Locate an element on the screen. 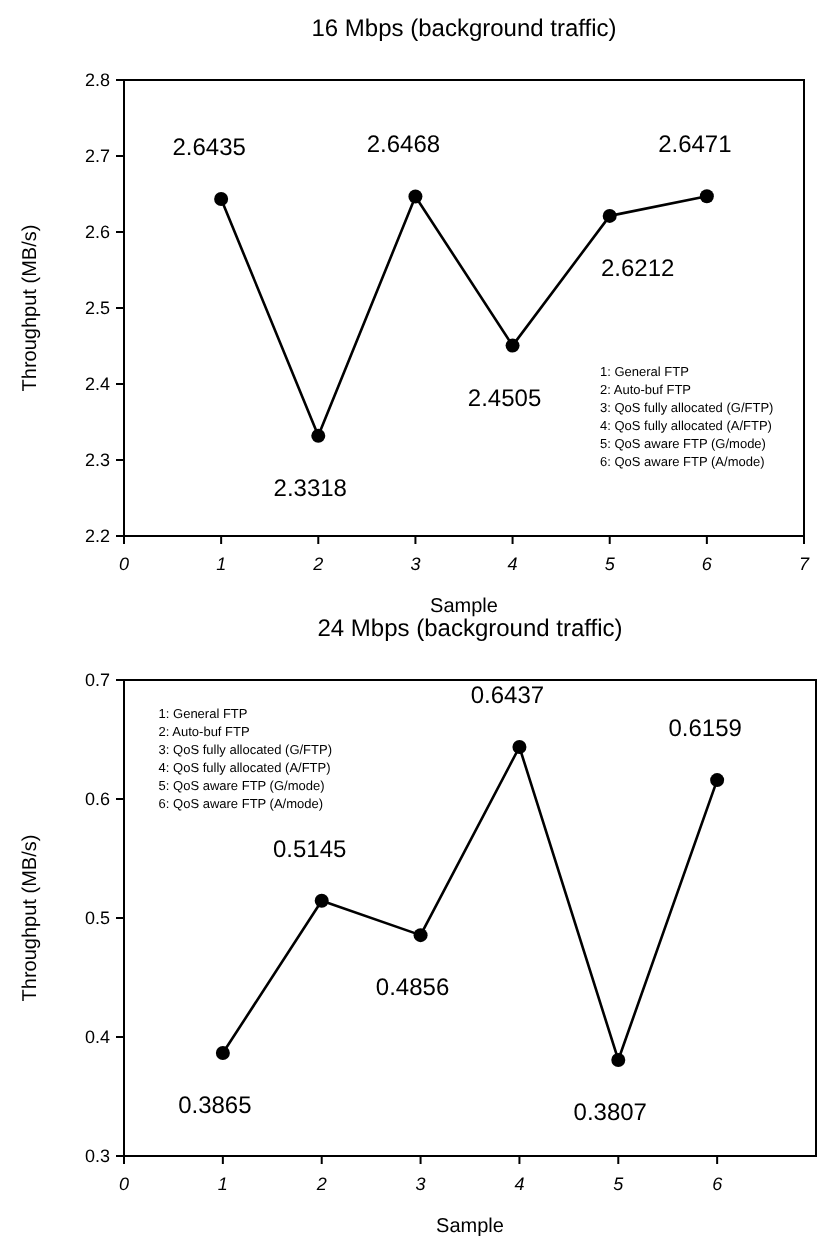 This screenshot has height=1236, width=822. data-label: 2.4505 is located at coordinates (504, 397).